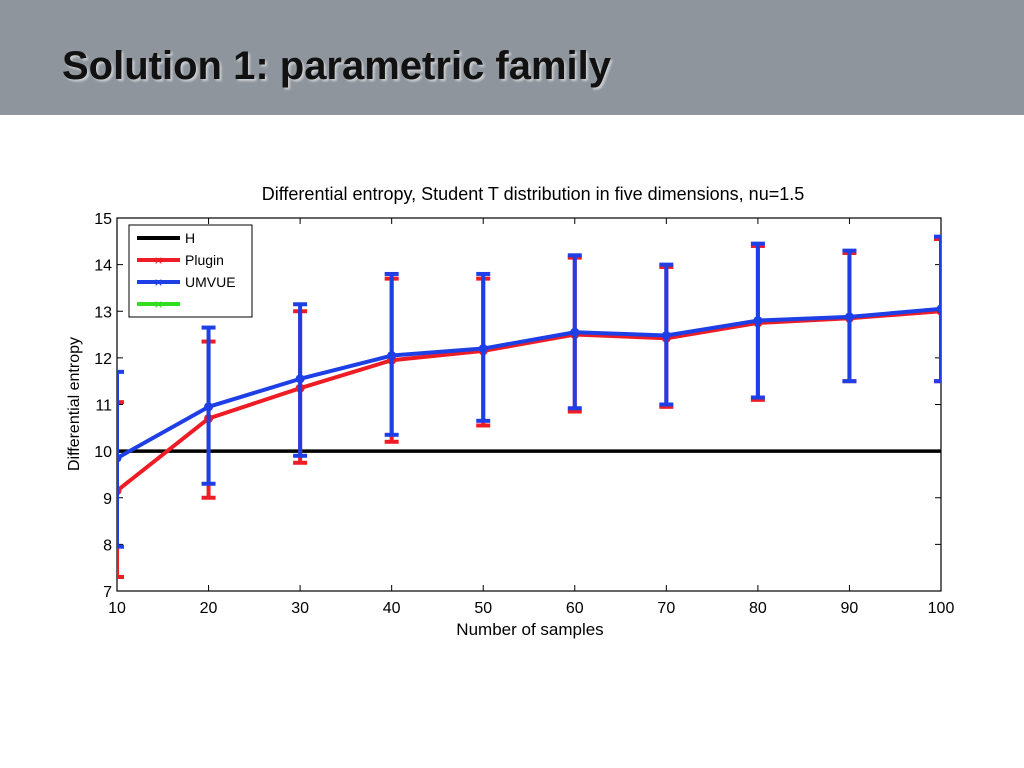  What do you see at coordinates (758, 608) in the screenshot?
I see `x-tick-label: 80` at bounding box center [758, 608].